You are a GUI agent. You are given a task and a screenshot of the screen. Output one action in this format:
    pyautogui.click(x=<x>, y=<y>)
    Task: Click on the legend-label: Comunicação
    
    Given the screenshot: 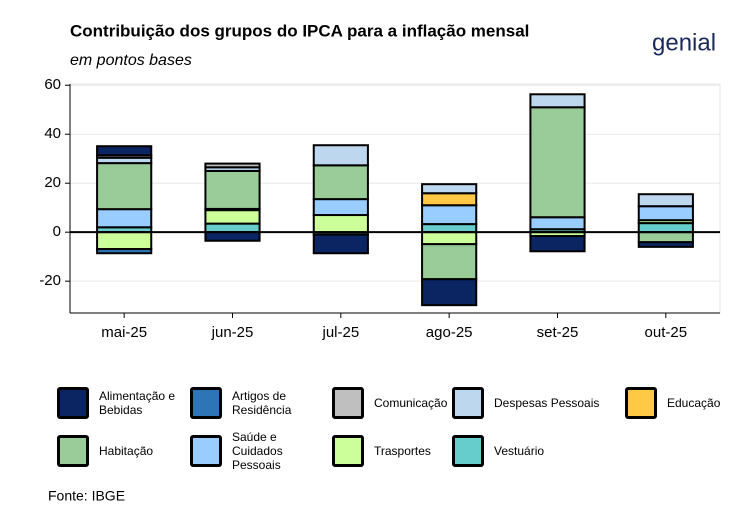 What is the action you would take?
    pyautogui.click(x=411, y=403)
    